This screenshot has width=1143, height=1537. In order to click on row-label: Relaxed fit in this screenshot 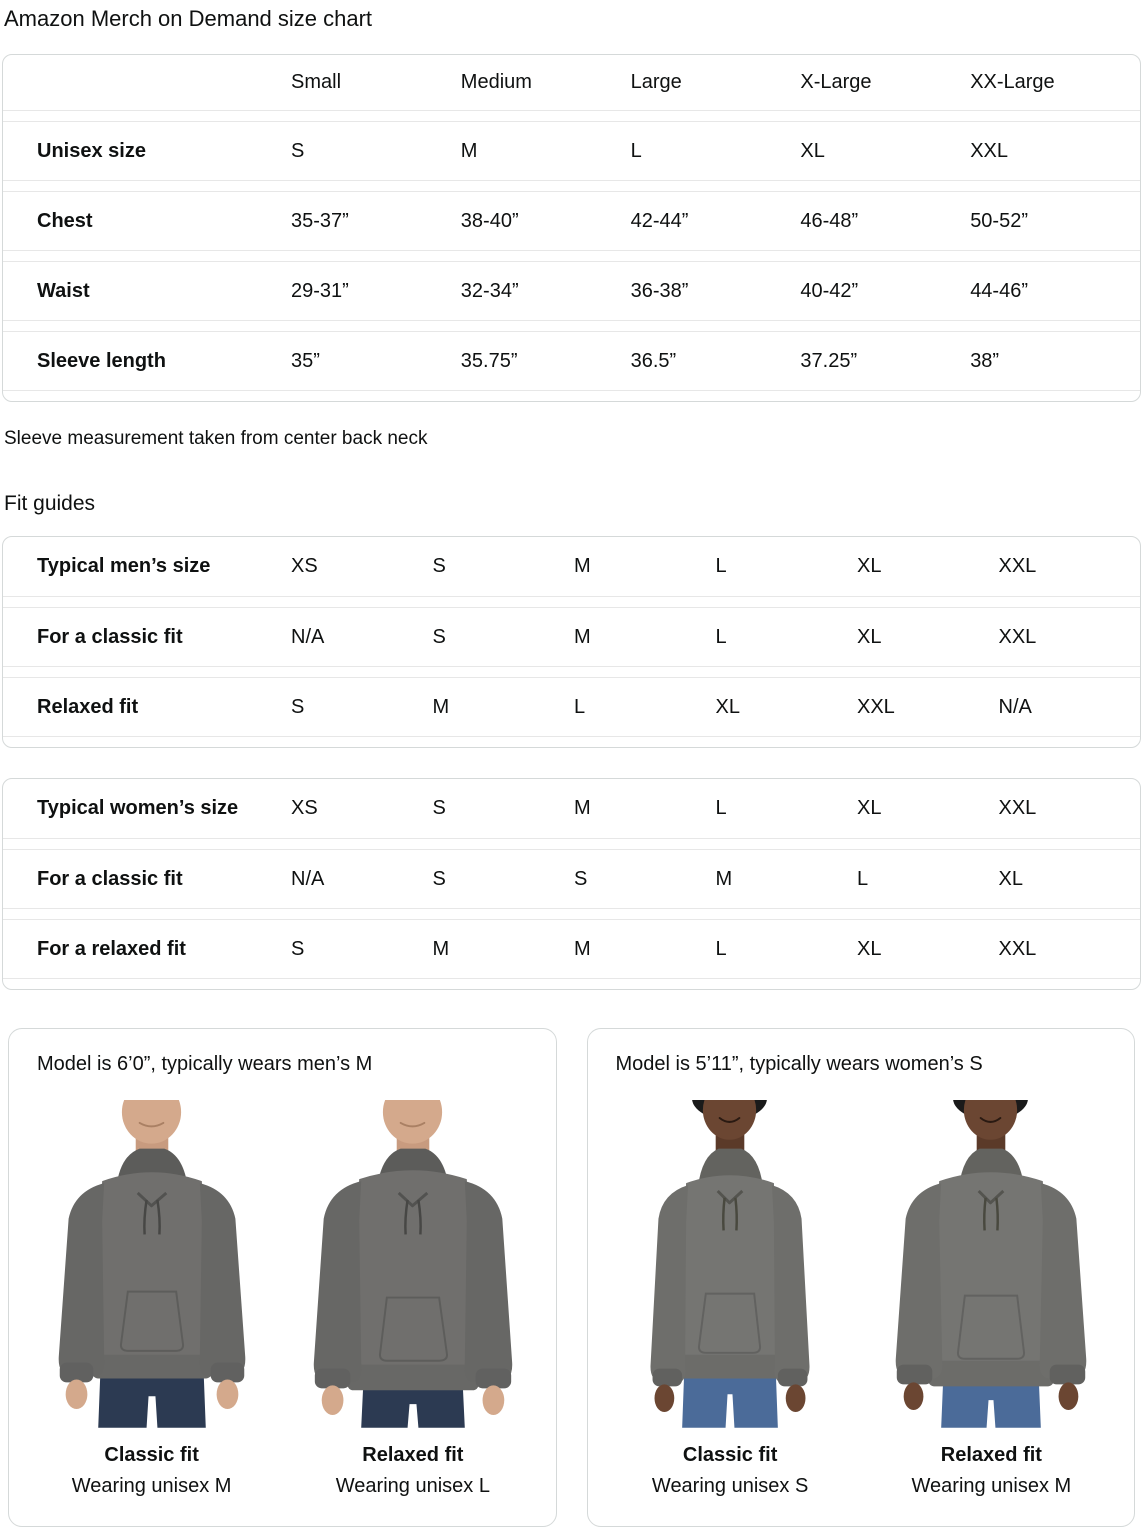, I will do `click(88, 706)`.